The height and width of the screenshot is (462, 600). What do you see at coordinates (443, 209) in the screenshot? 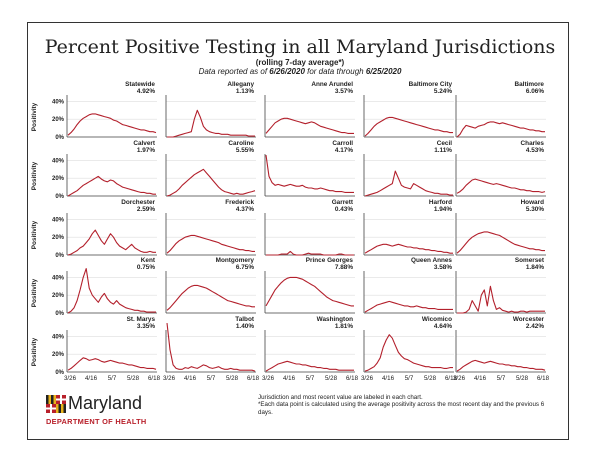
I see `panel-latest-value: 1.94%` at bounding box center [443, 209].